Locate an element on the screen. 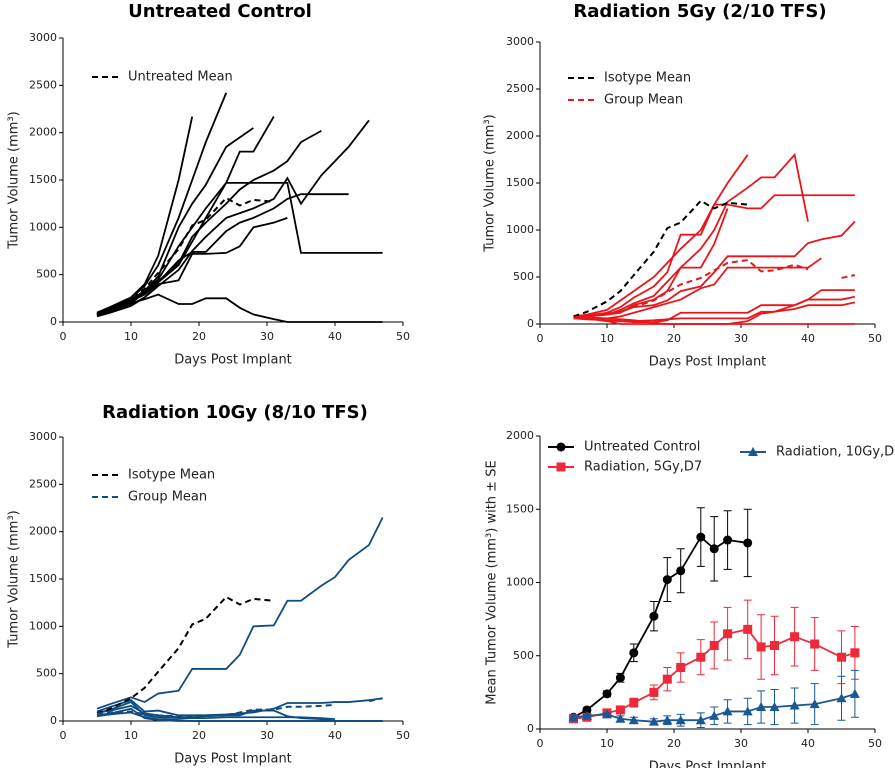 The height and width of the screenshot is (768, 895). legend-label: Radiation, 10Gy,D7 is located at coordinates (835, 452).